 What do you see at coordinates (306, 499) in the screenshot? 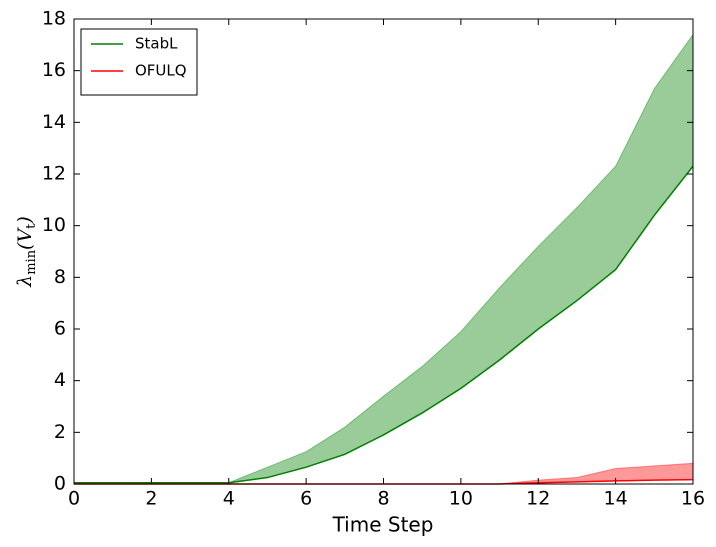
I see `x-tick-label: 6` at bounding box center [306, 499].